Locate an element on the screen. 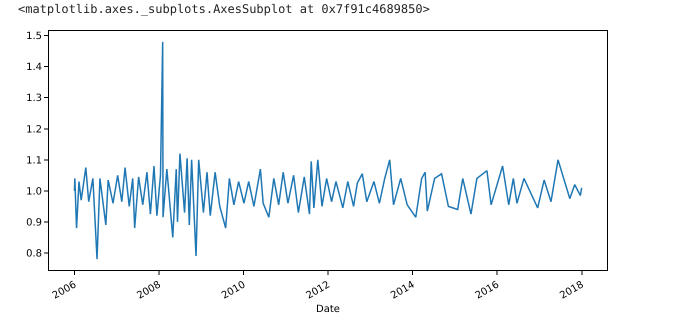 The height and width of the screenshot is (325, 673). y-tick-label: 1.5 is located at coordinates (34, 36).